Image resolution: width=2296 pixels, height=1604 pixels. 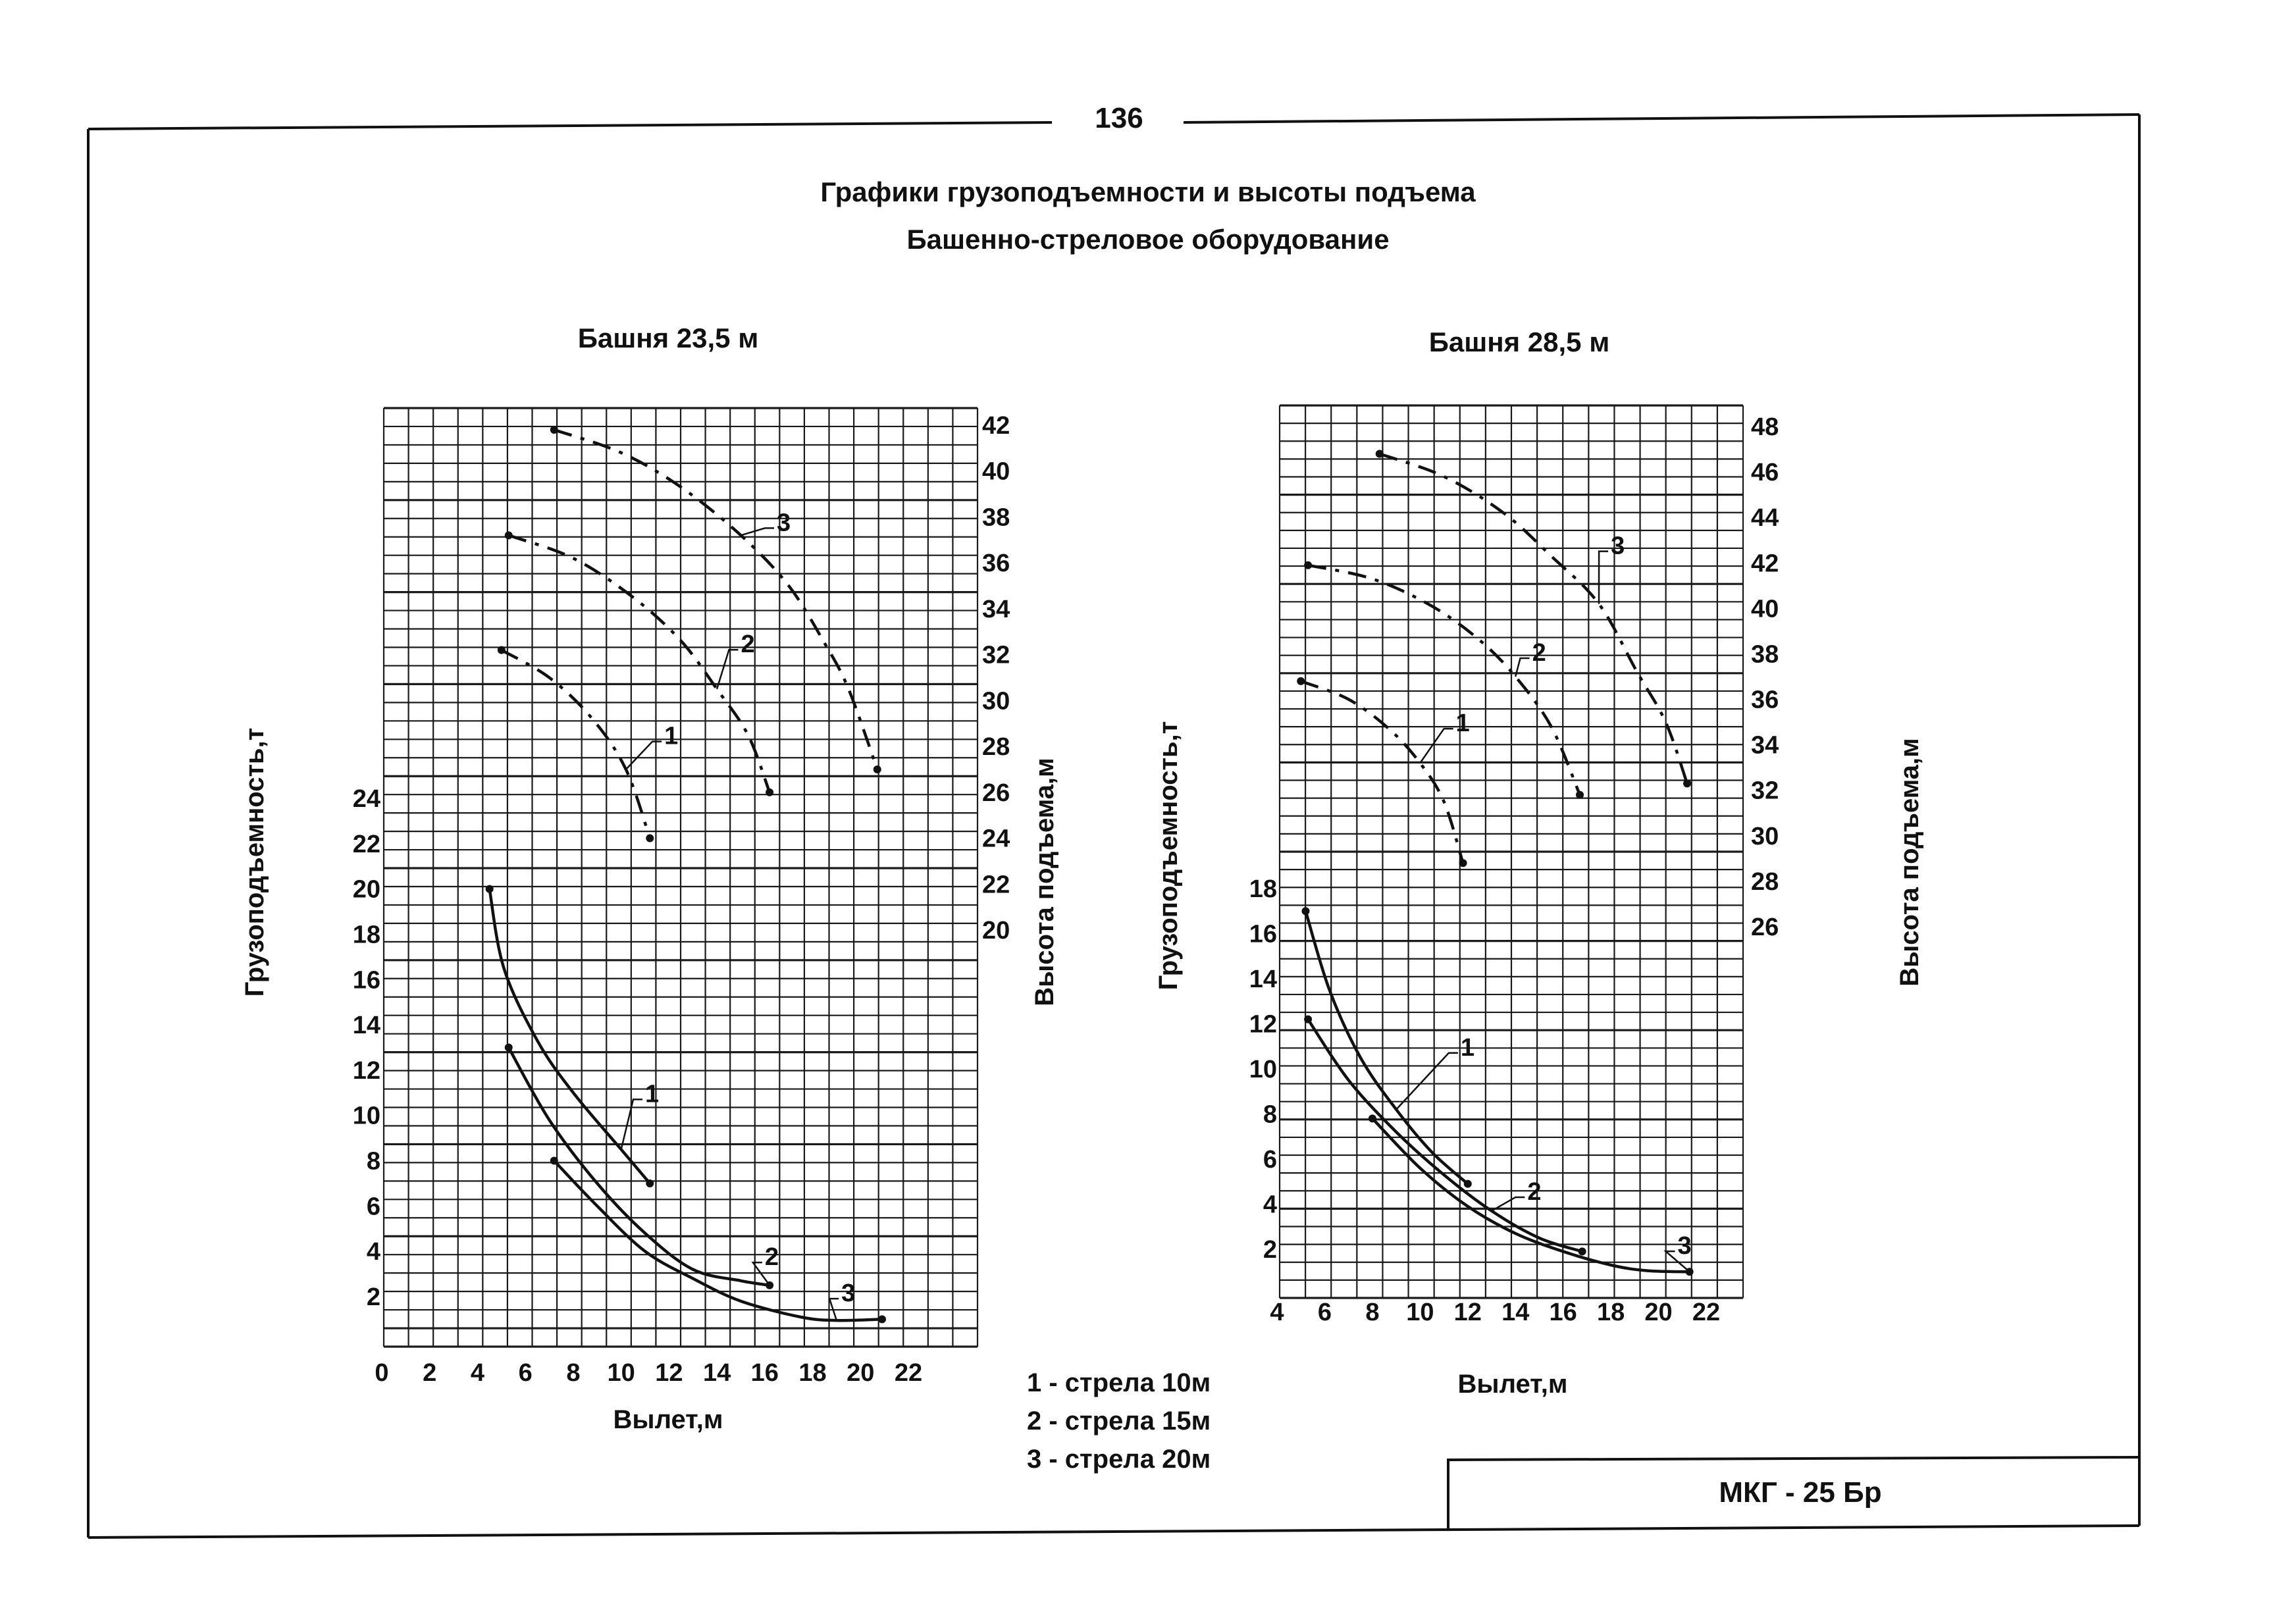 What do you see at coordinates (1467, 1048) in the screenshot?
I see `capacity-curve-1-label: 1` at bounding box center [1467, 1048].